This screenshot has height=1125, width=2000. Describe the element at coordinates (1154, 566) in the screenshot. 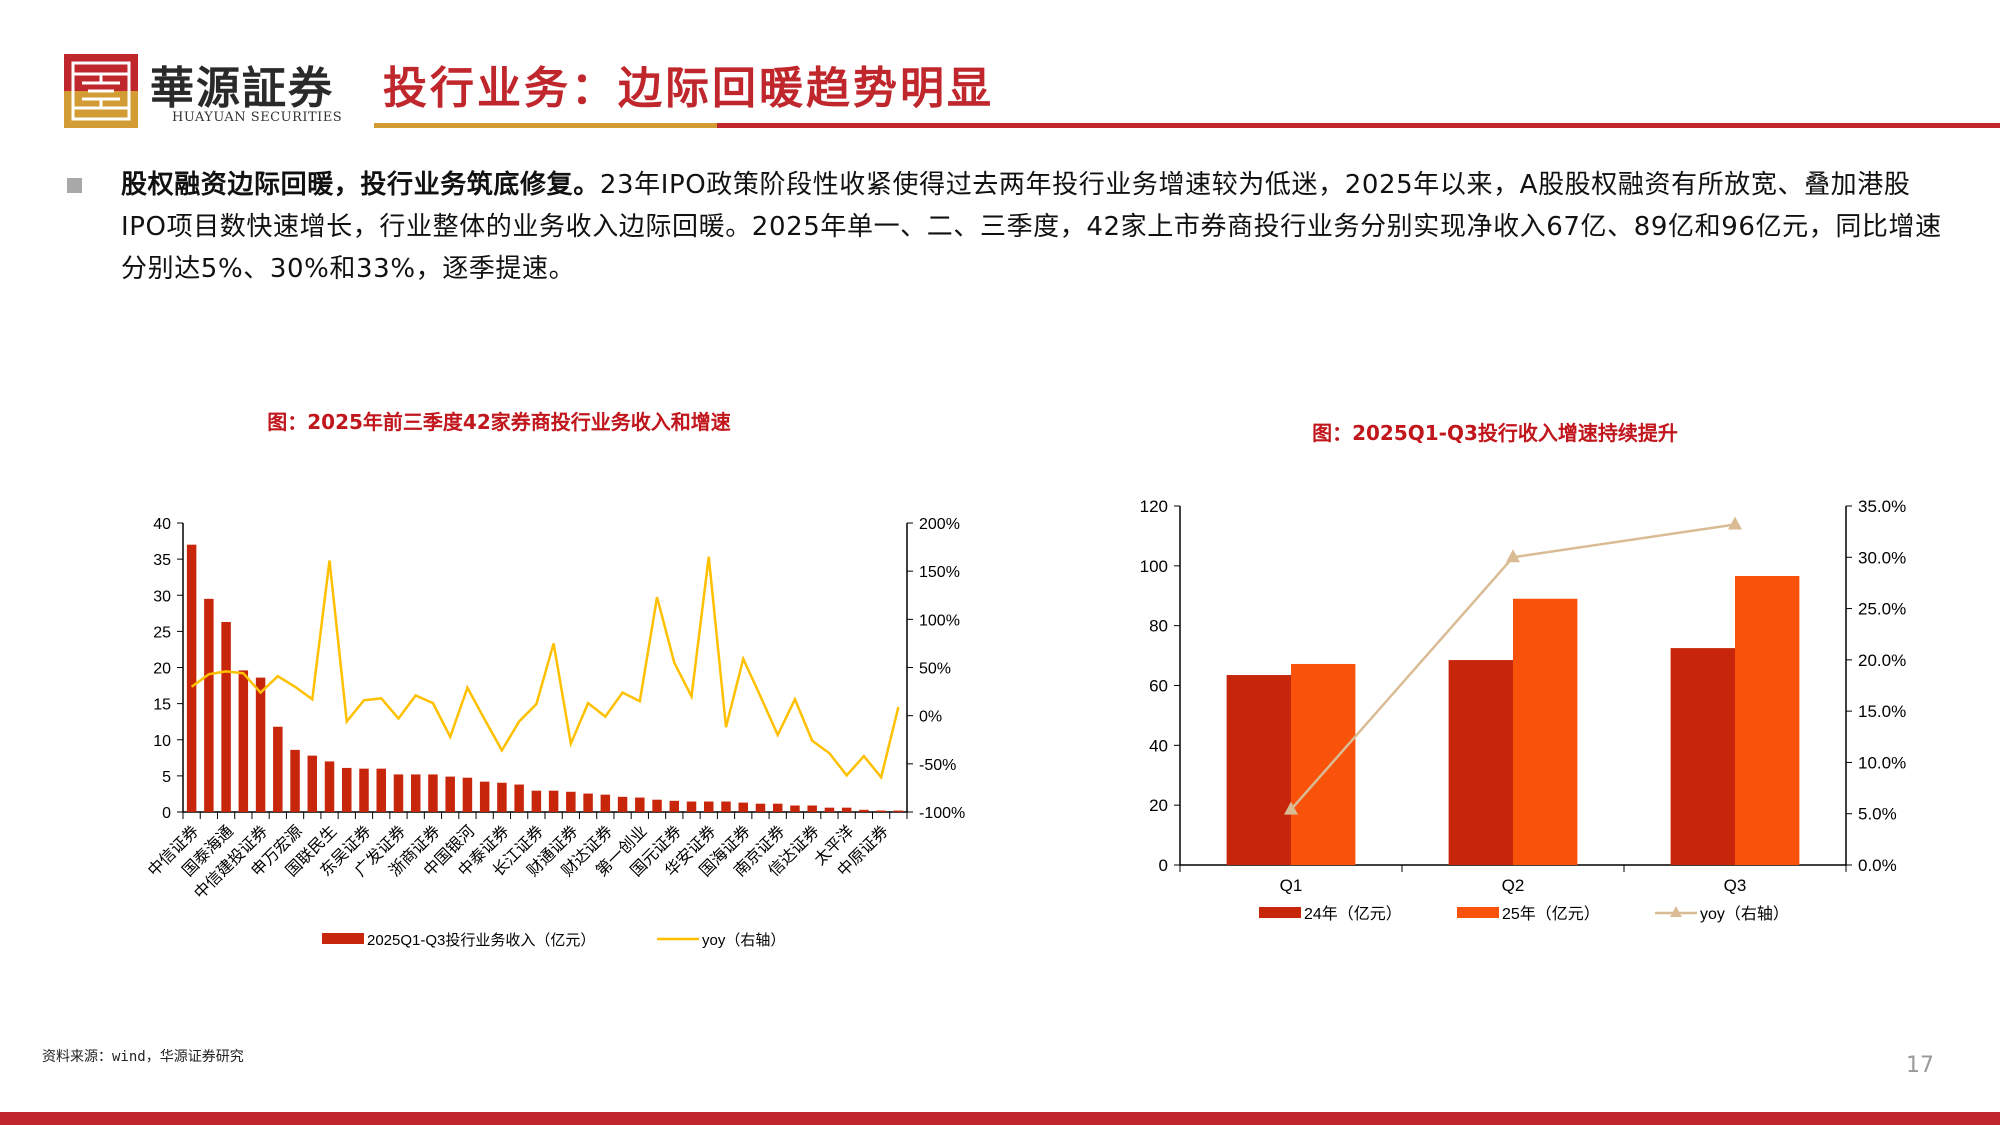

I see `y-tick-label: 100` at that location.